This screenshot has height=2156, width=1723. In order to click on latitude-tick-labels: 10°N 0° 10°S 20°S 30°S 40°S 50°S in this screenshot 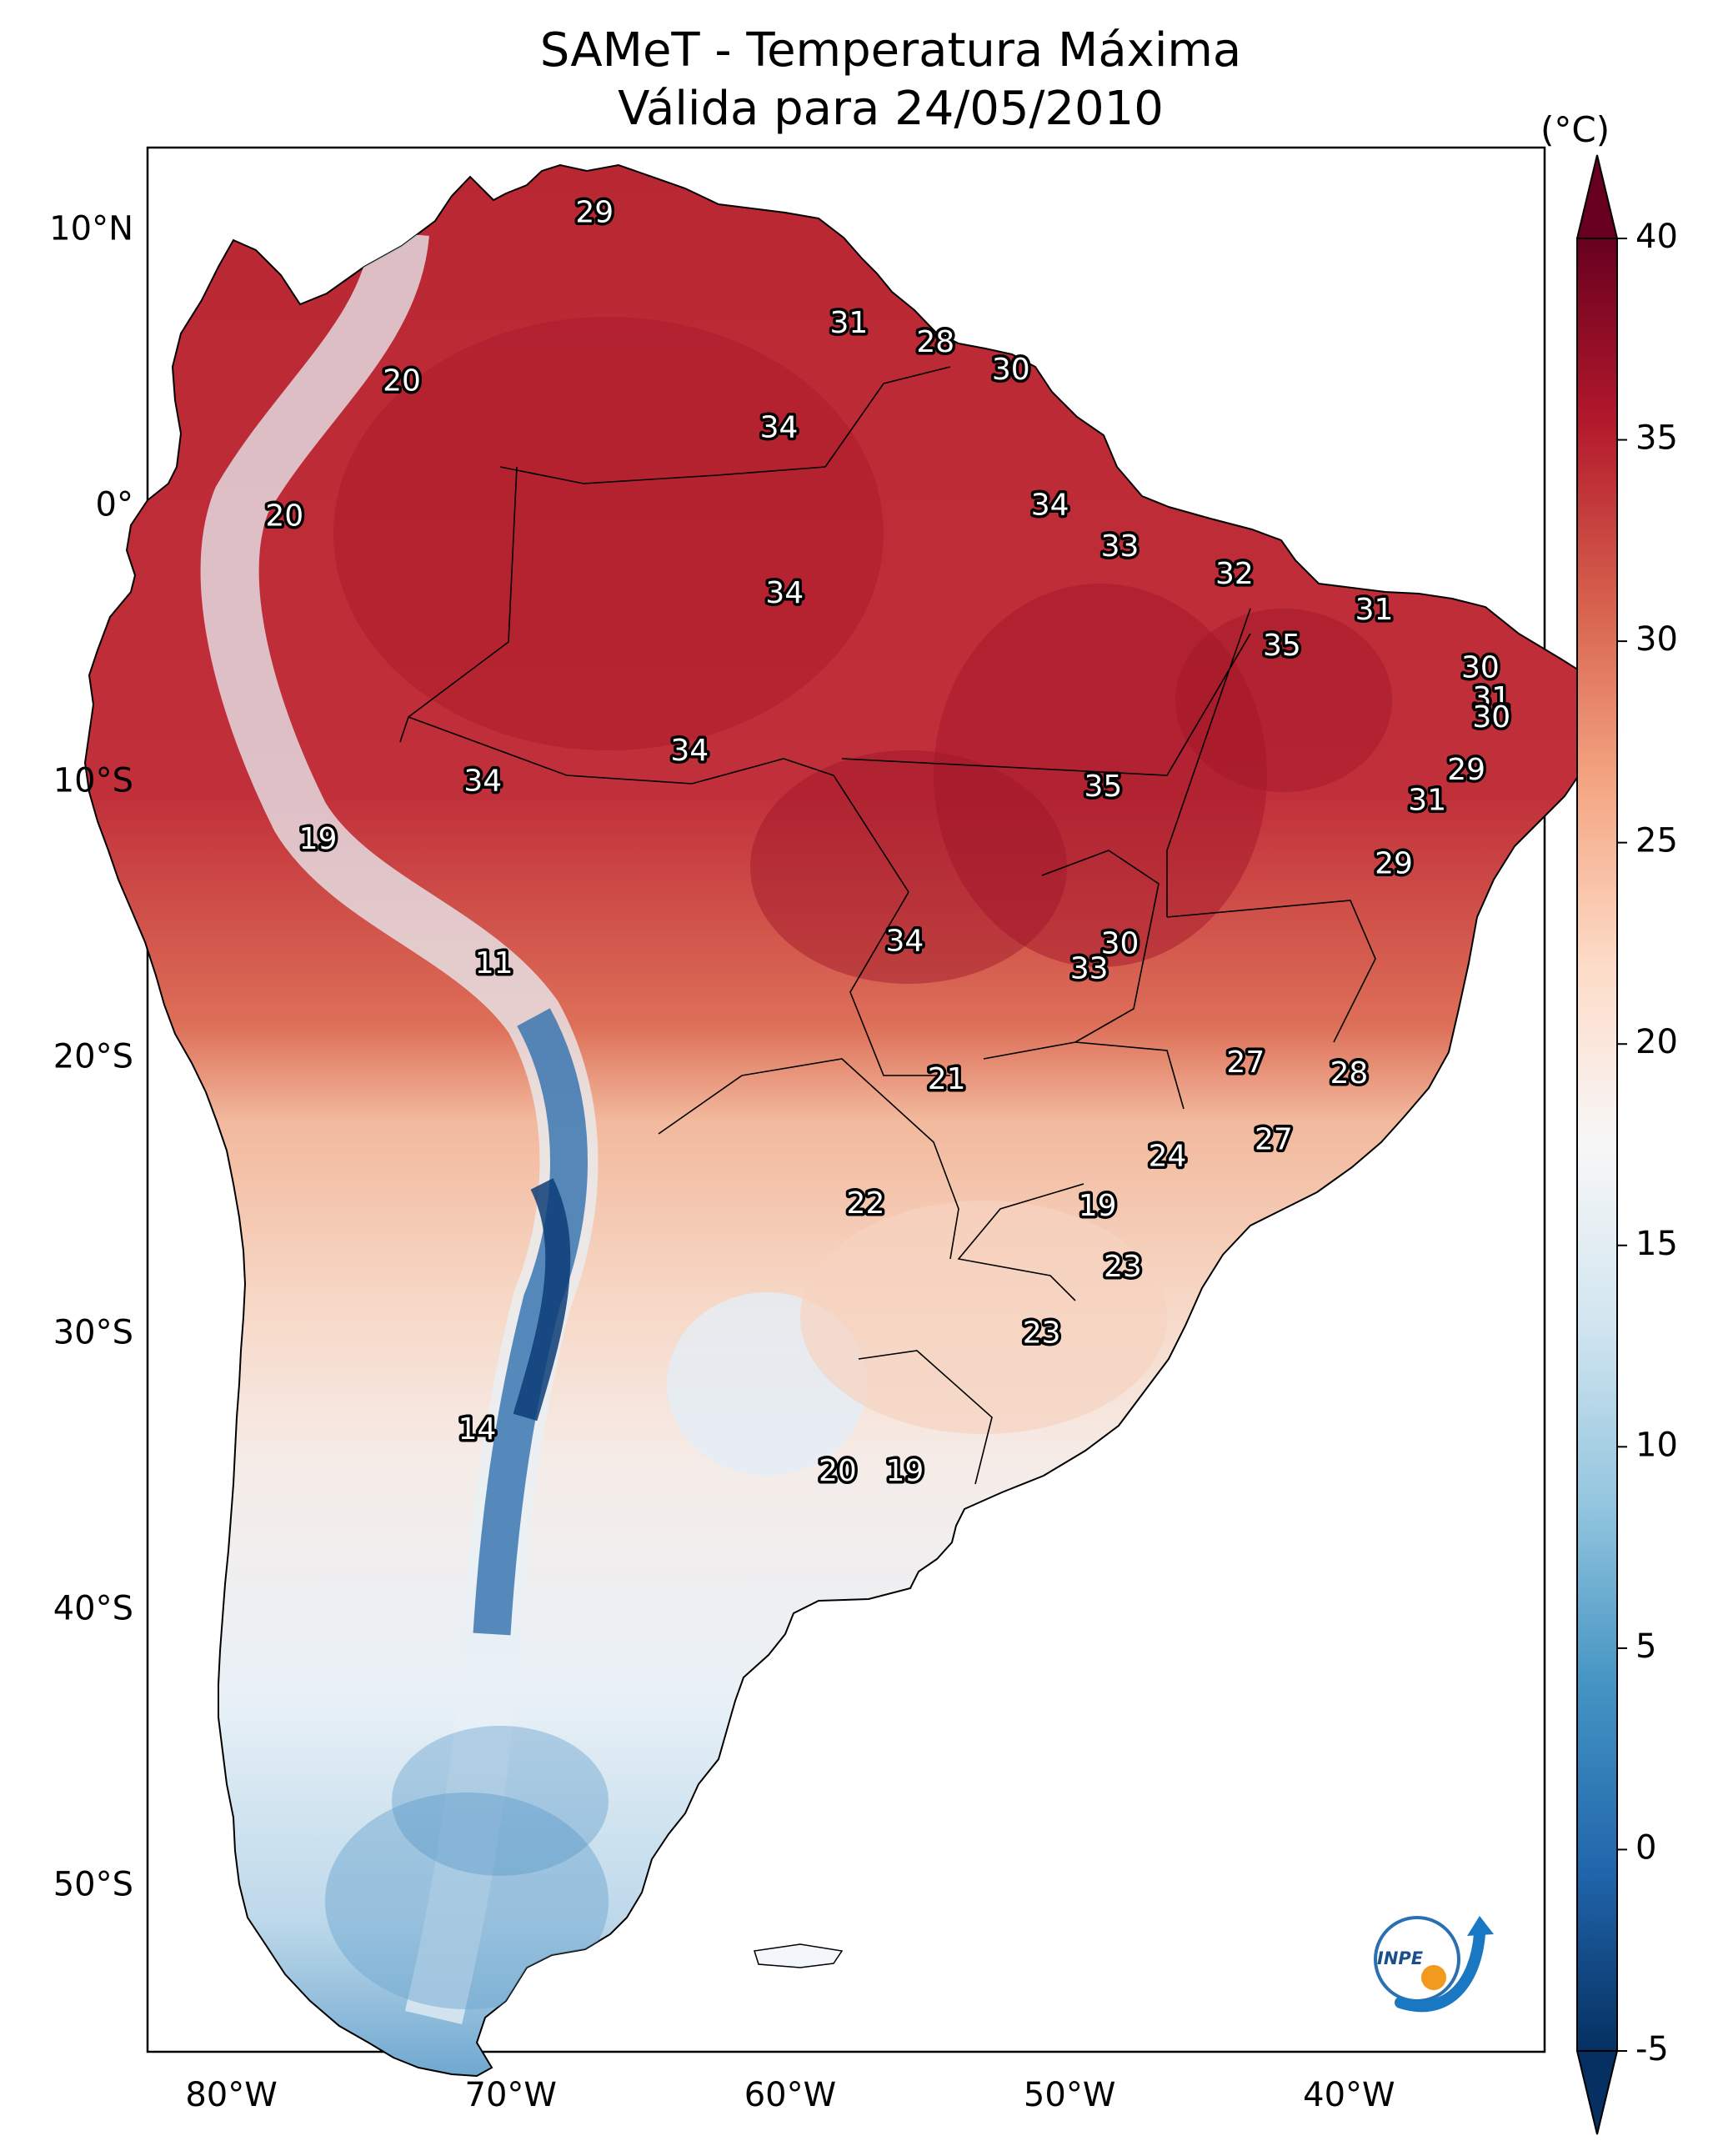, I will do `click(91, 1056)`.